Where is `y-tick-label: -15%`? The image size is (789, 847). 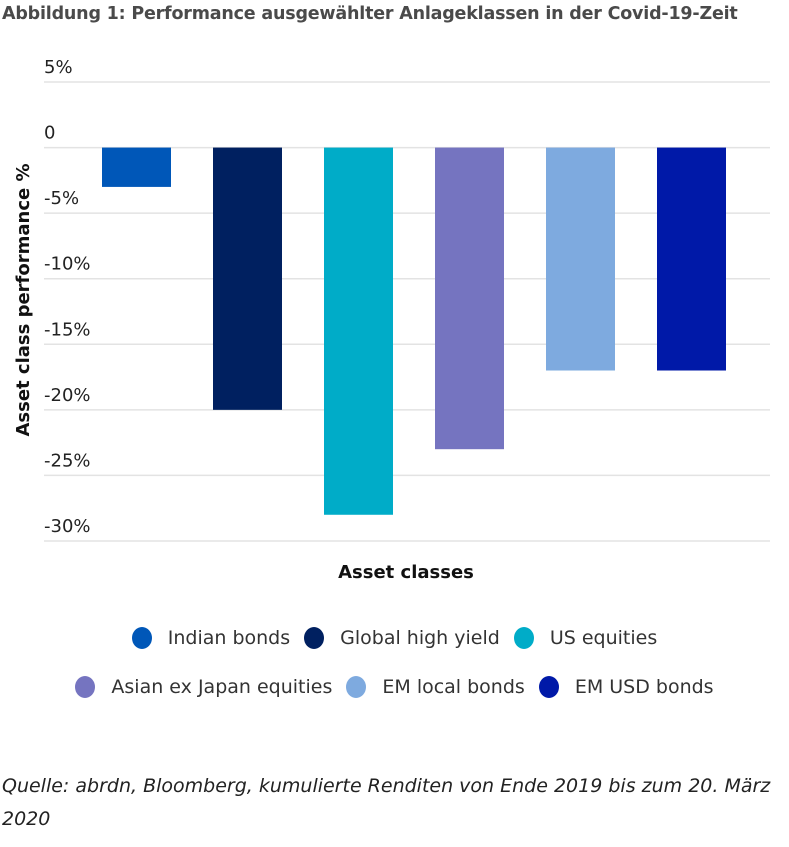
y-tick-label: -15% is located at coordinates (67, 329).